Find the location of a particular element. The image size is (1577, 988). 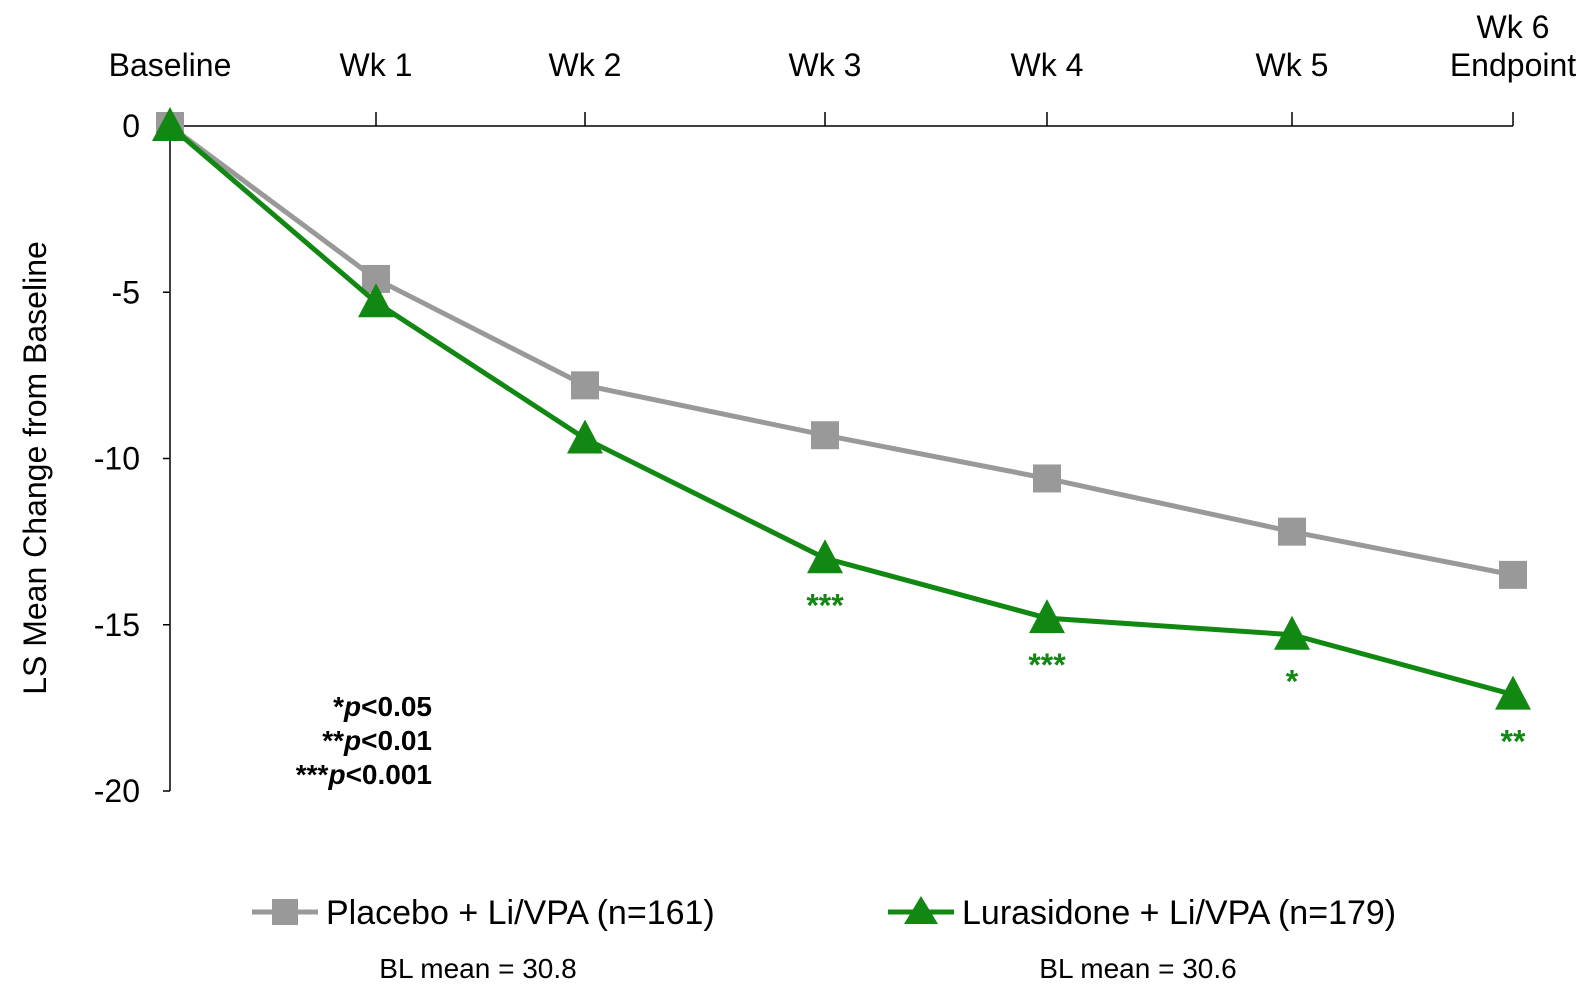

legend-marker-square is located at coordinates (285, 912).